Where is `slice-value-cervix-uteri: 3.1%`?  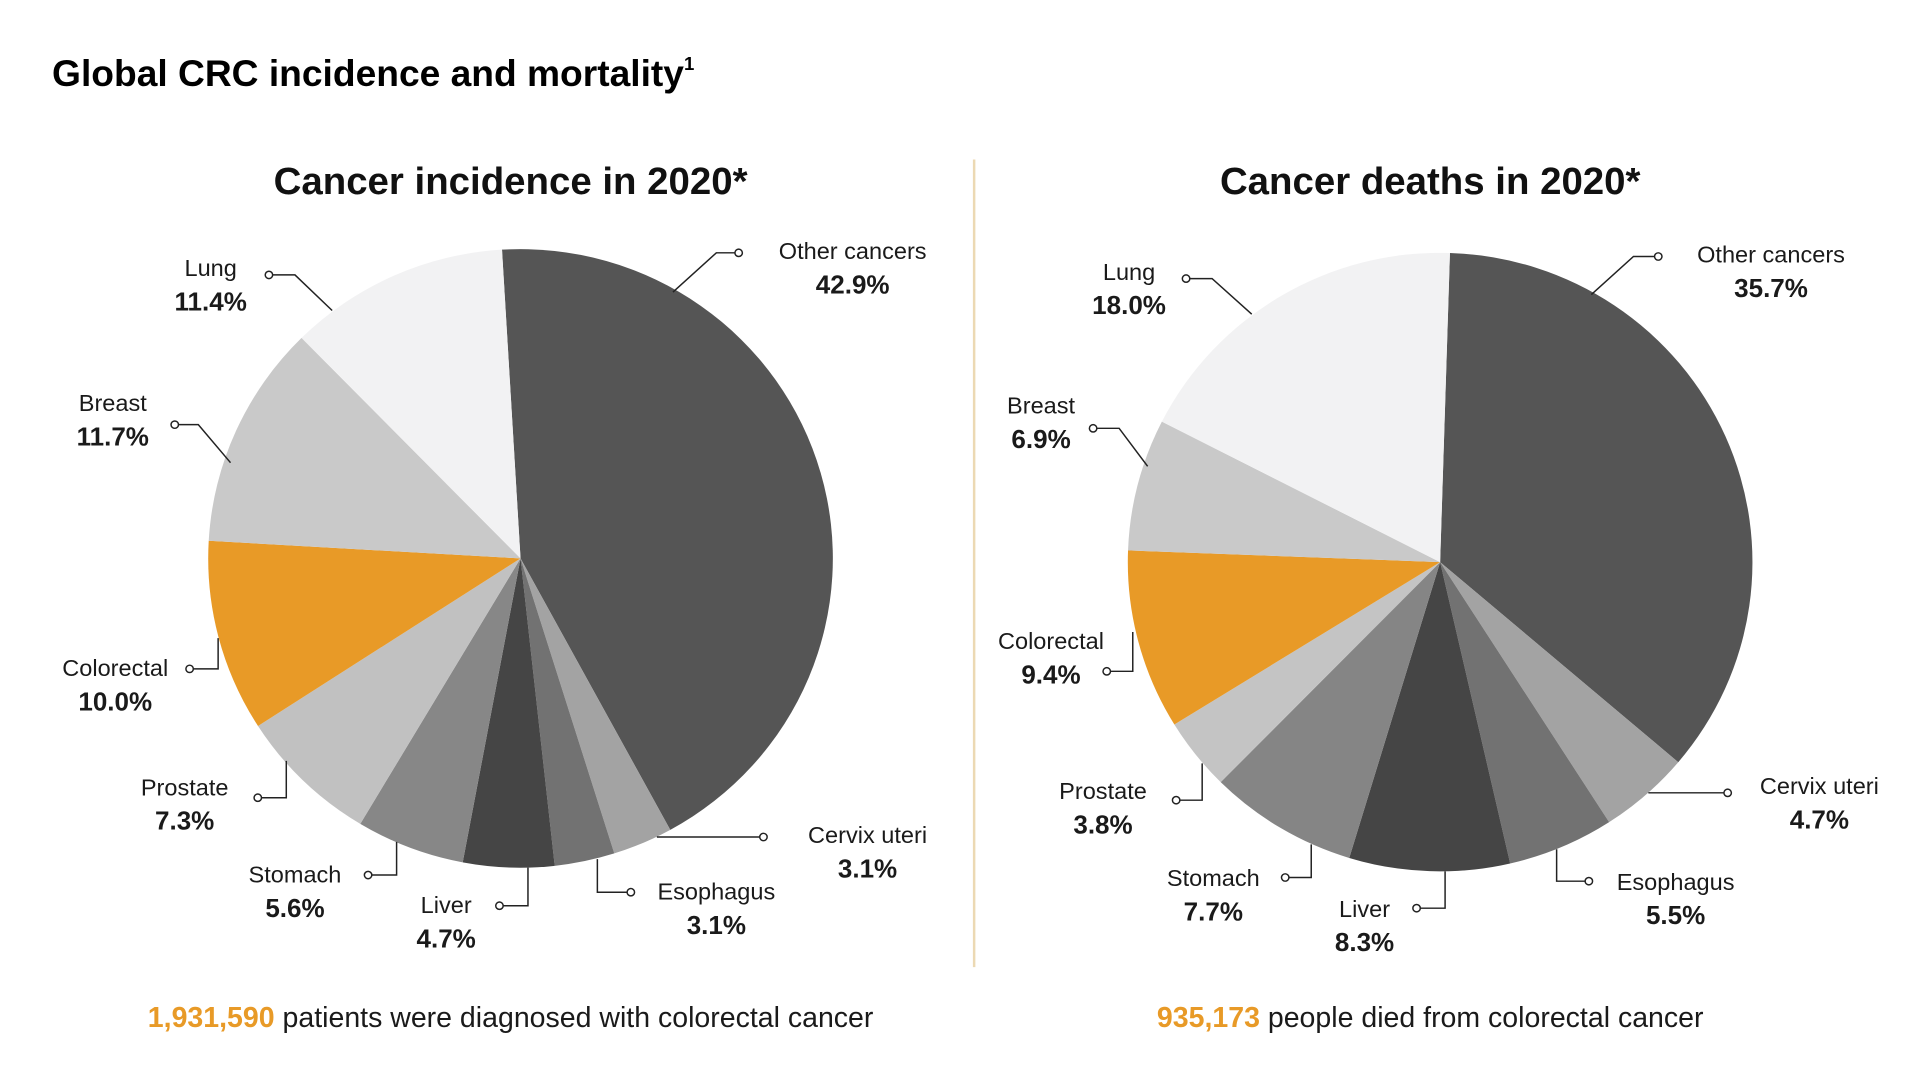 slice-value-cervix-uteri: 3.1% is located at coordinates (867, 870).